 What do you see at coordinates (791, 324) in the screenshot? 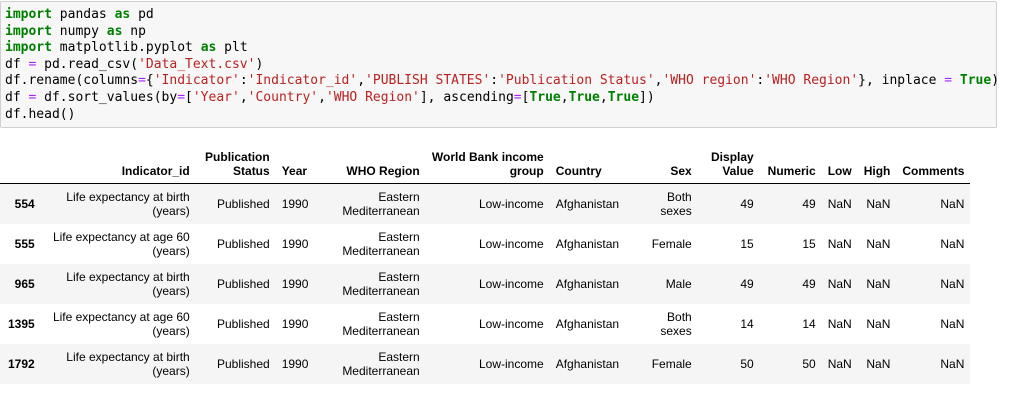
I see `cell-numeric: 14` at bounding box center [791, 324].